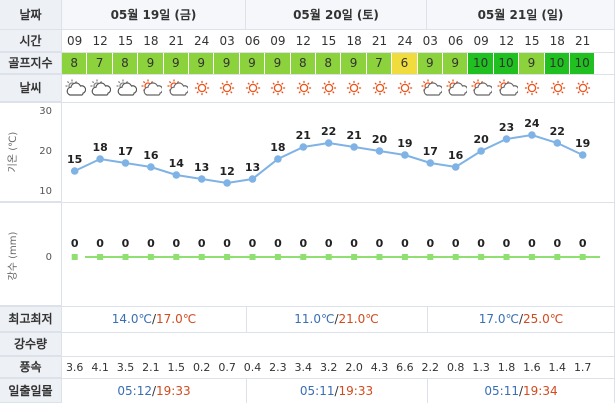 Image resolution: width=615 pixels, height=403 pixels. Describe the element at coordinates (151, 41) in the screenshot. I see `time-cell: 18` at that location.